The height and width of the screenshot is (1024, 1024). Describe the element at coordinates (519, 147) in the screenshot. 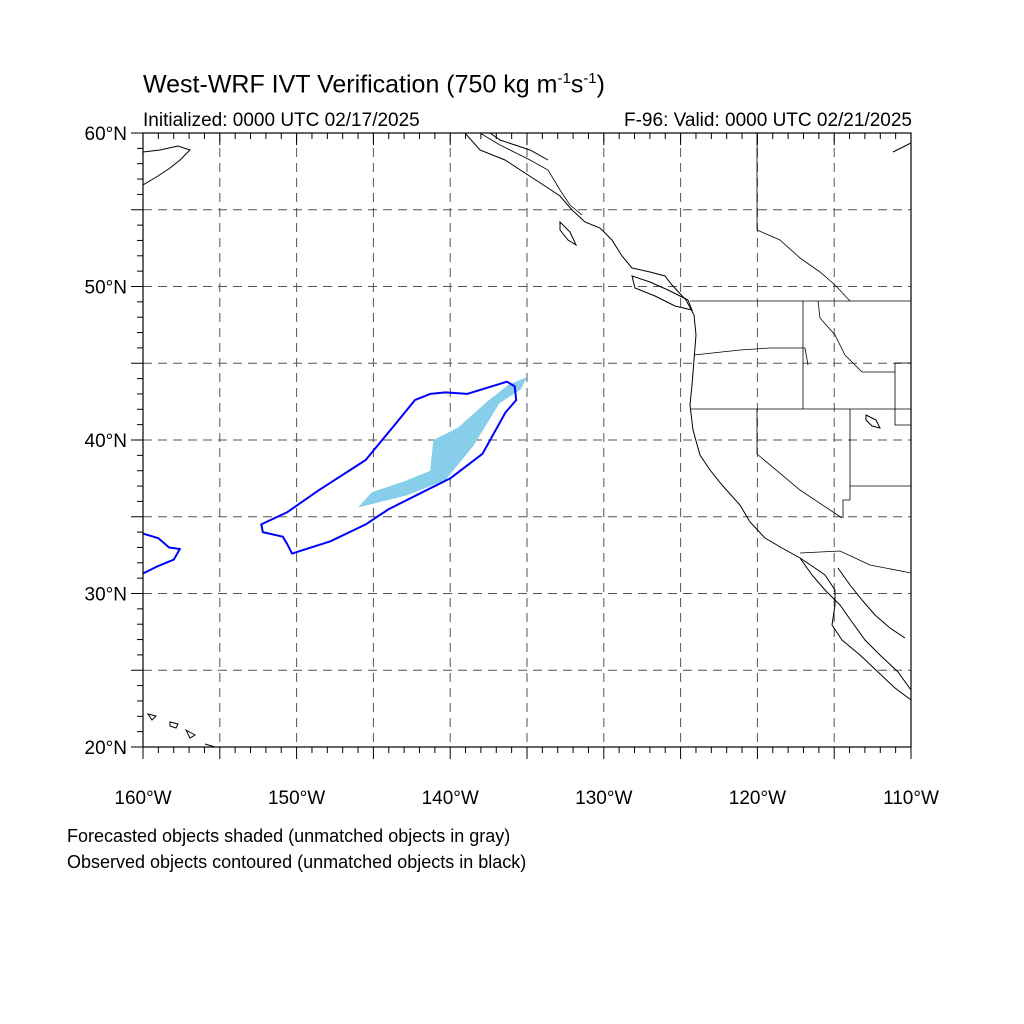

I see `coastline-alaska-east` at that location.